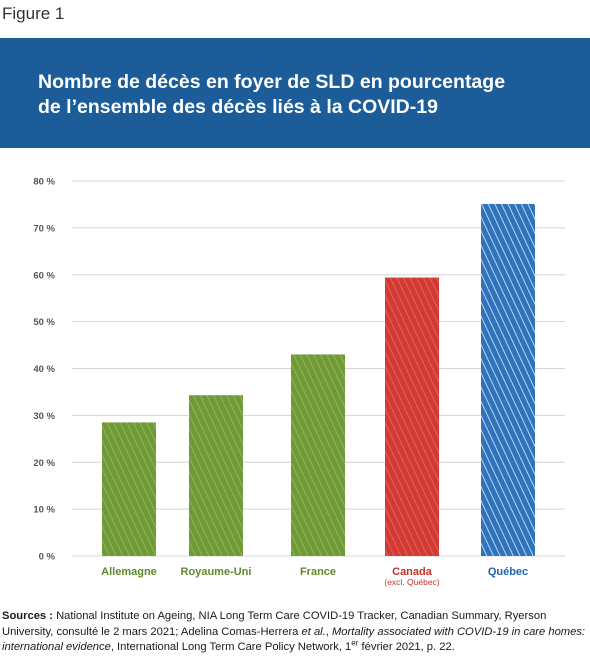 The width and height of the screenshot is (590, 659). I want to click on y-axis-ticks: 0 % 10 % 20 % 30 % 40 % 50 % 60 % 70 % 80 %, so click(44, 370).